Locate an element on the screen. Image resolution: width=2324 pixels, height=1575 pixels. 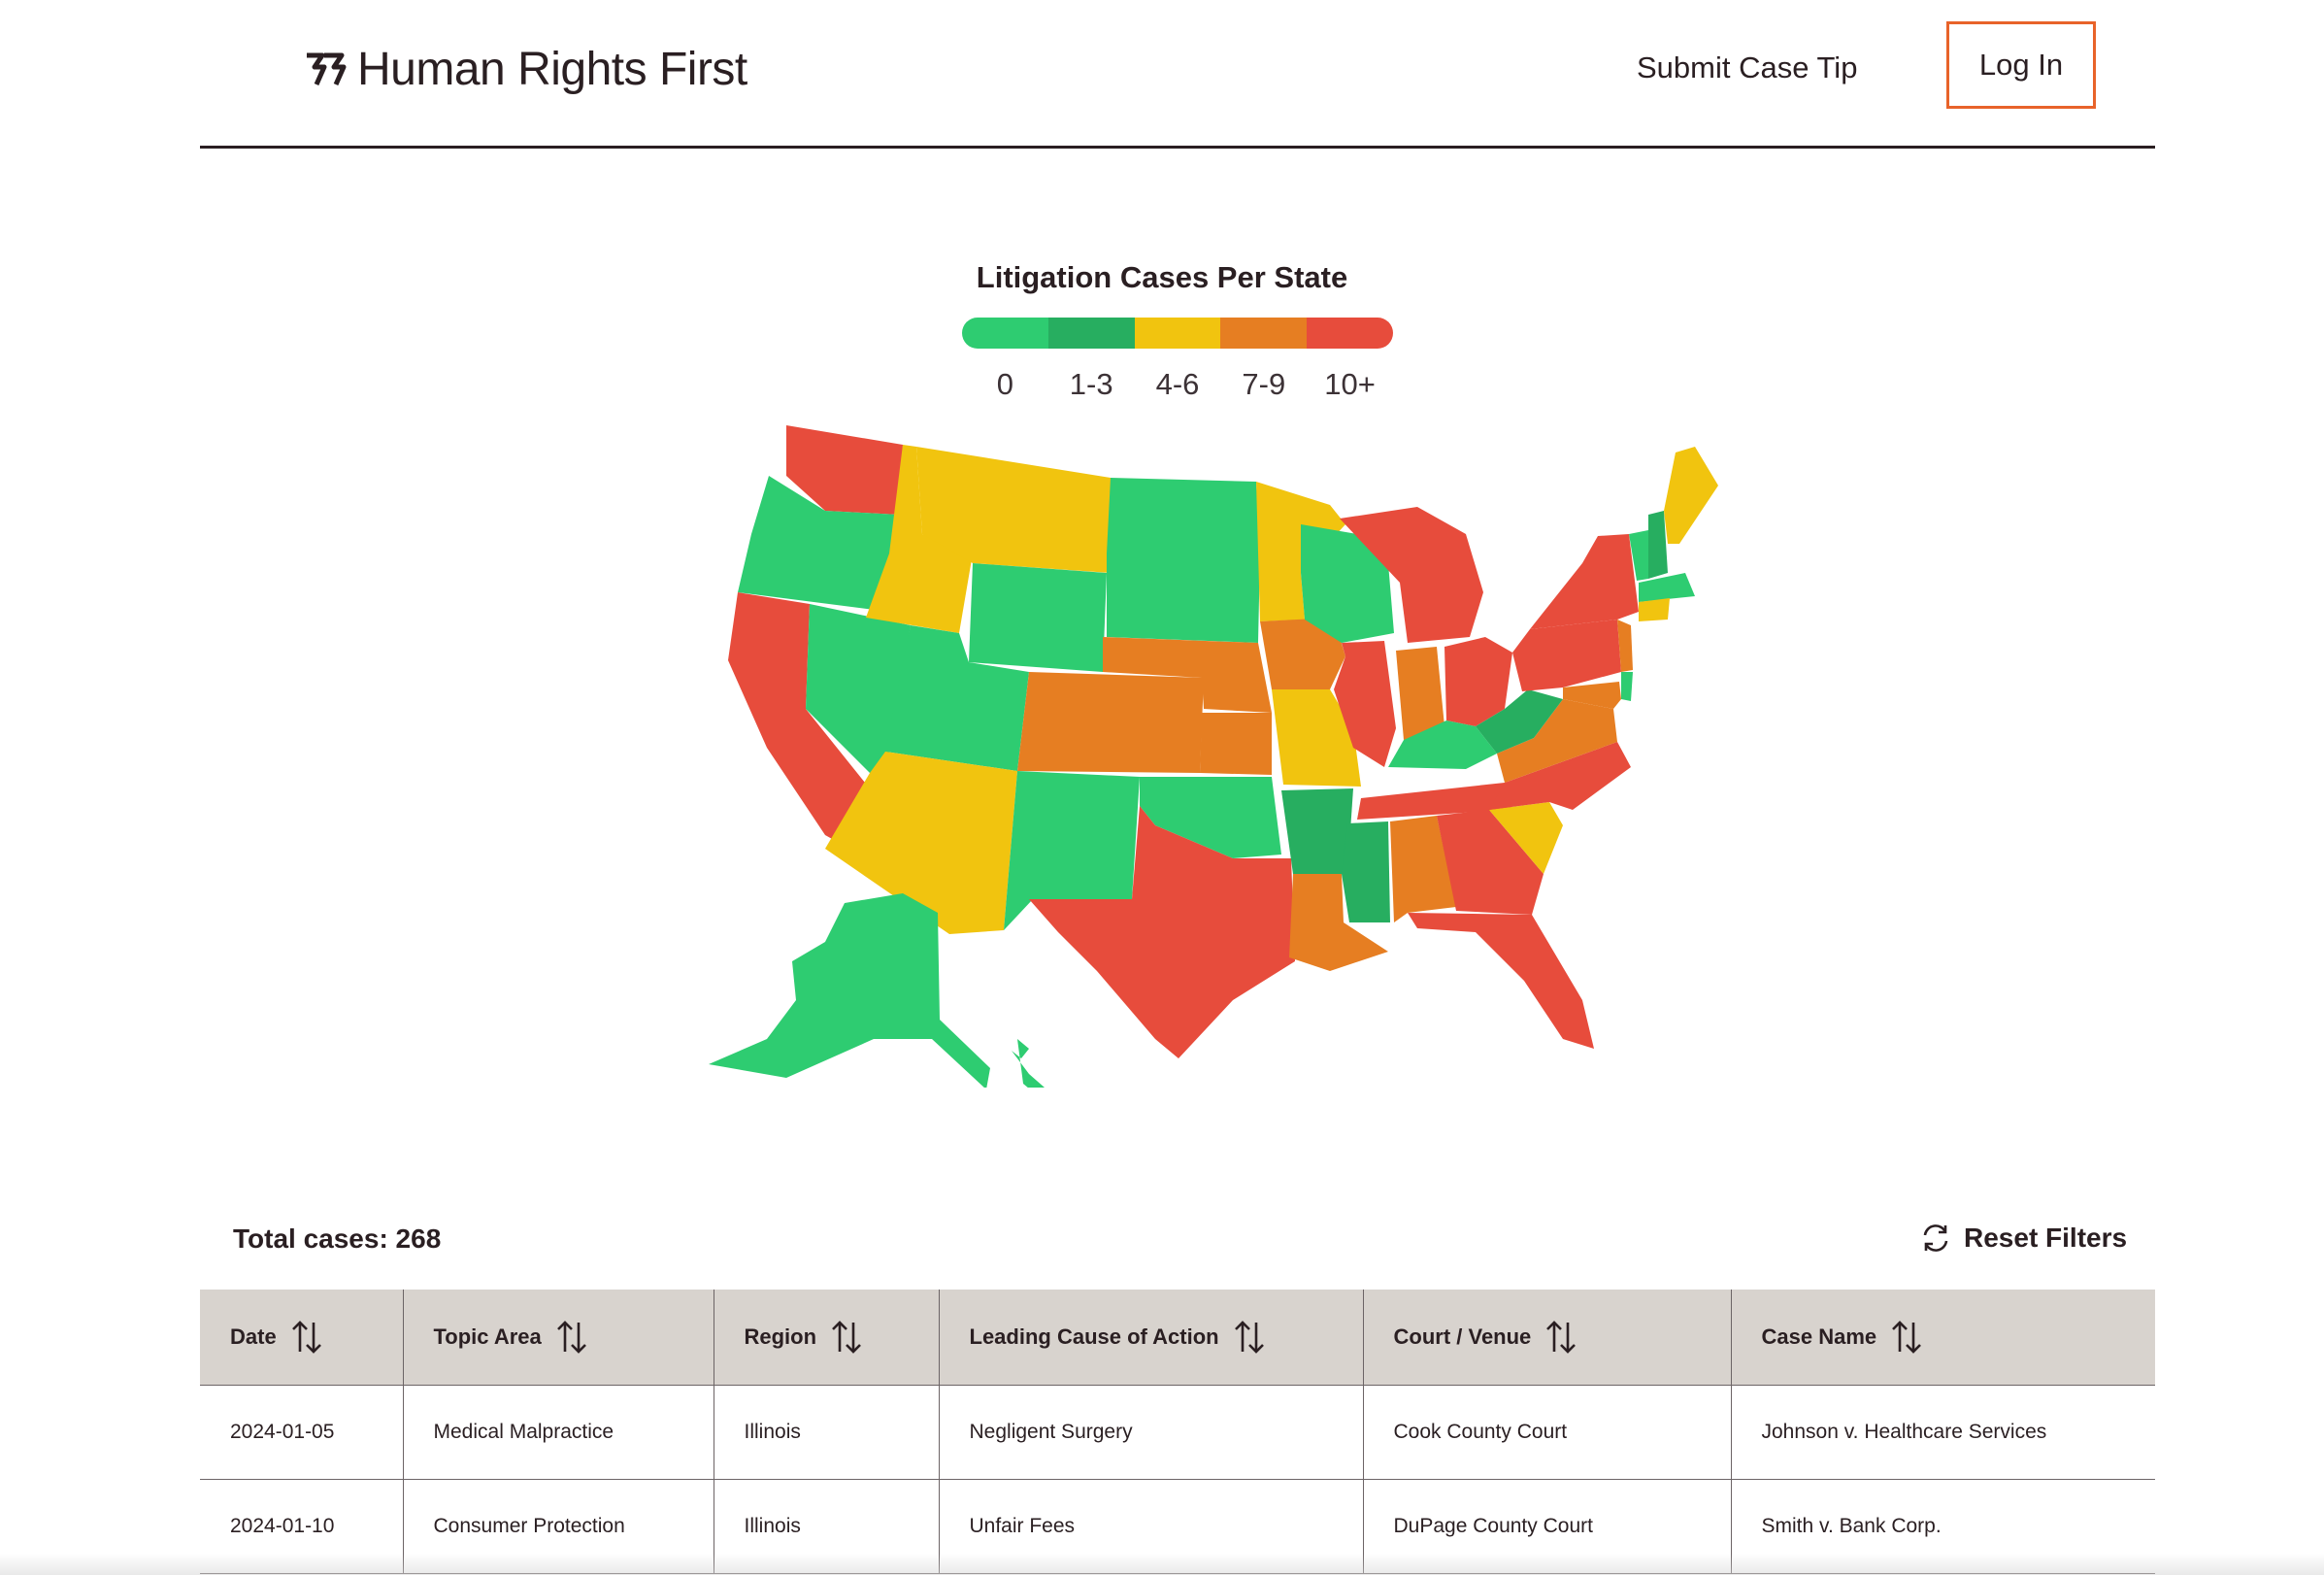
legend-label: 7-9 is located at coordinates (1264, 384).